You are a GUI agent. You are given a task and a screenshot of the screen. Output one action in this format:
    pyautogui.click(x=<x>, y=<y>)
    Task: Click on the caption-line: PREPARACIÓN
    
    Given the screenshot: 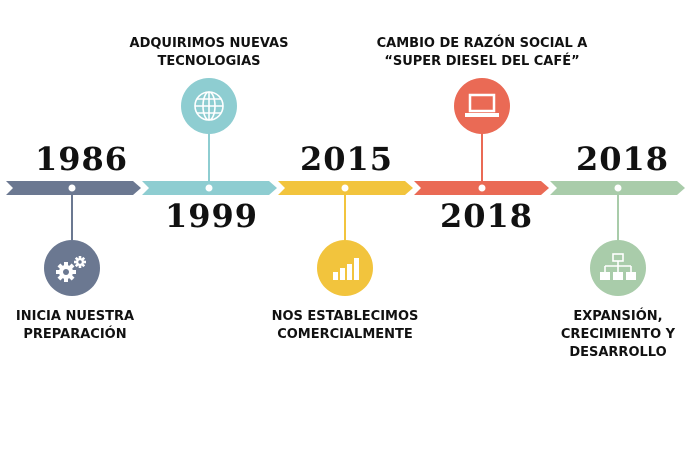 What is the action you would take?
    pyautogui.click(x=75, y=334)
    